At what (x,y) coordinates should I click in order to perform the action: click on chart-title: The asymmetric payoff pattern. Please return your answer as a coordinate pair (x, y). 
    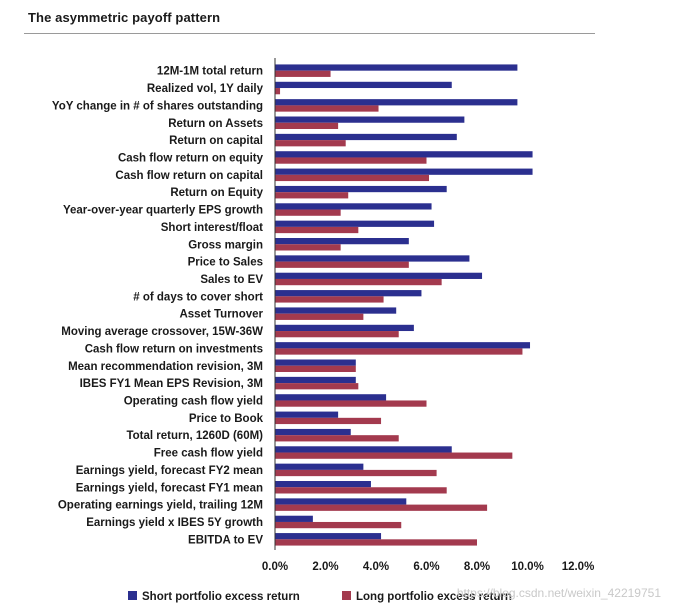
    Looking at the image, I should click on (124, 17).